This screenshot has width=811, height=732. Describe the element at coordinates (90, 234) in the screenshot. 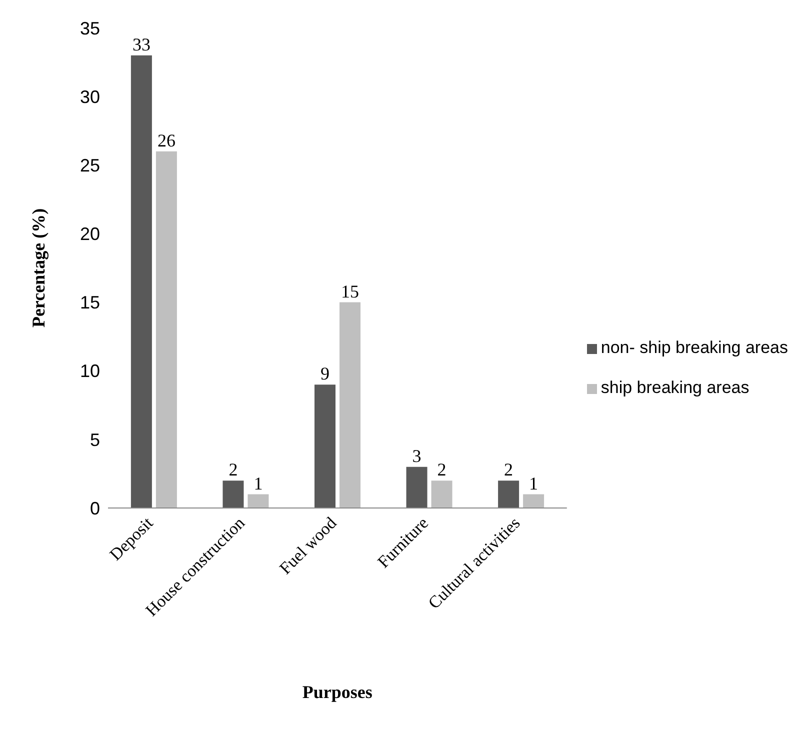

I see `y-tick-label: 20` at that location.